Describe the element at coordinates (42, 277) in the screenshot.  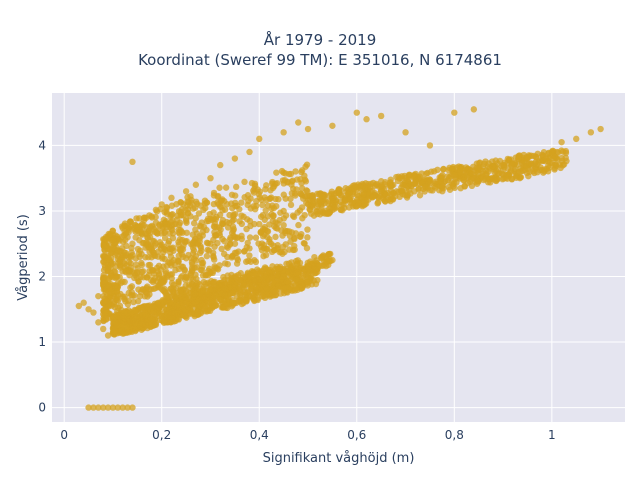
I see `y-tick-label: 2` at that location.